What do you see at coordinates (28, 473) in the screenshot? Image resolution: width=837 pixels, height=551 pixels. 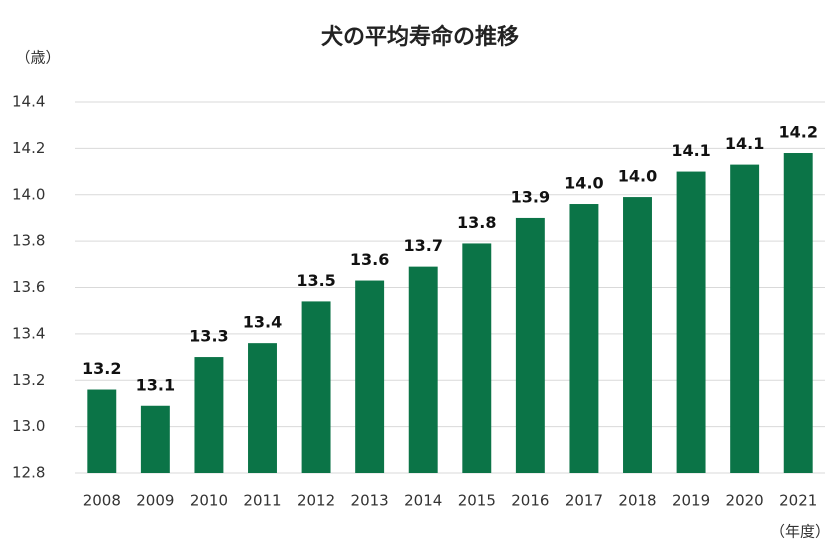 I see `y-tick-label: 12.8` at bounding box center [28, 473].